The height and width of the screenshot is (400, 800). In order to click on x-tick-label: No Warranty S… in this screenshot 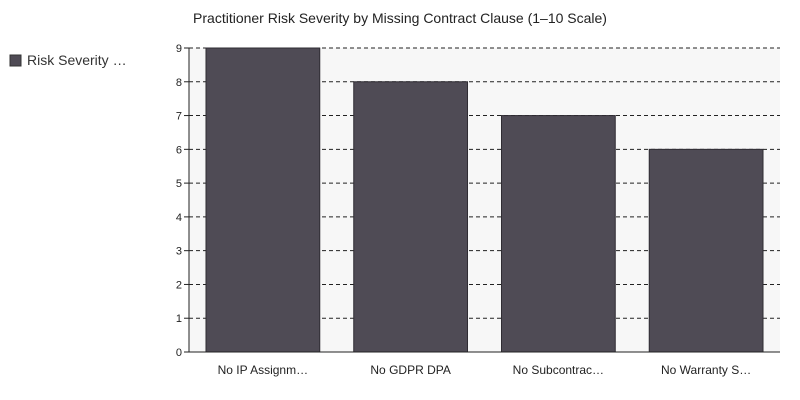, I will do `click(706, 370)`.